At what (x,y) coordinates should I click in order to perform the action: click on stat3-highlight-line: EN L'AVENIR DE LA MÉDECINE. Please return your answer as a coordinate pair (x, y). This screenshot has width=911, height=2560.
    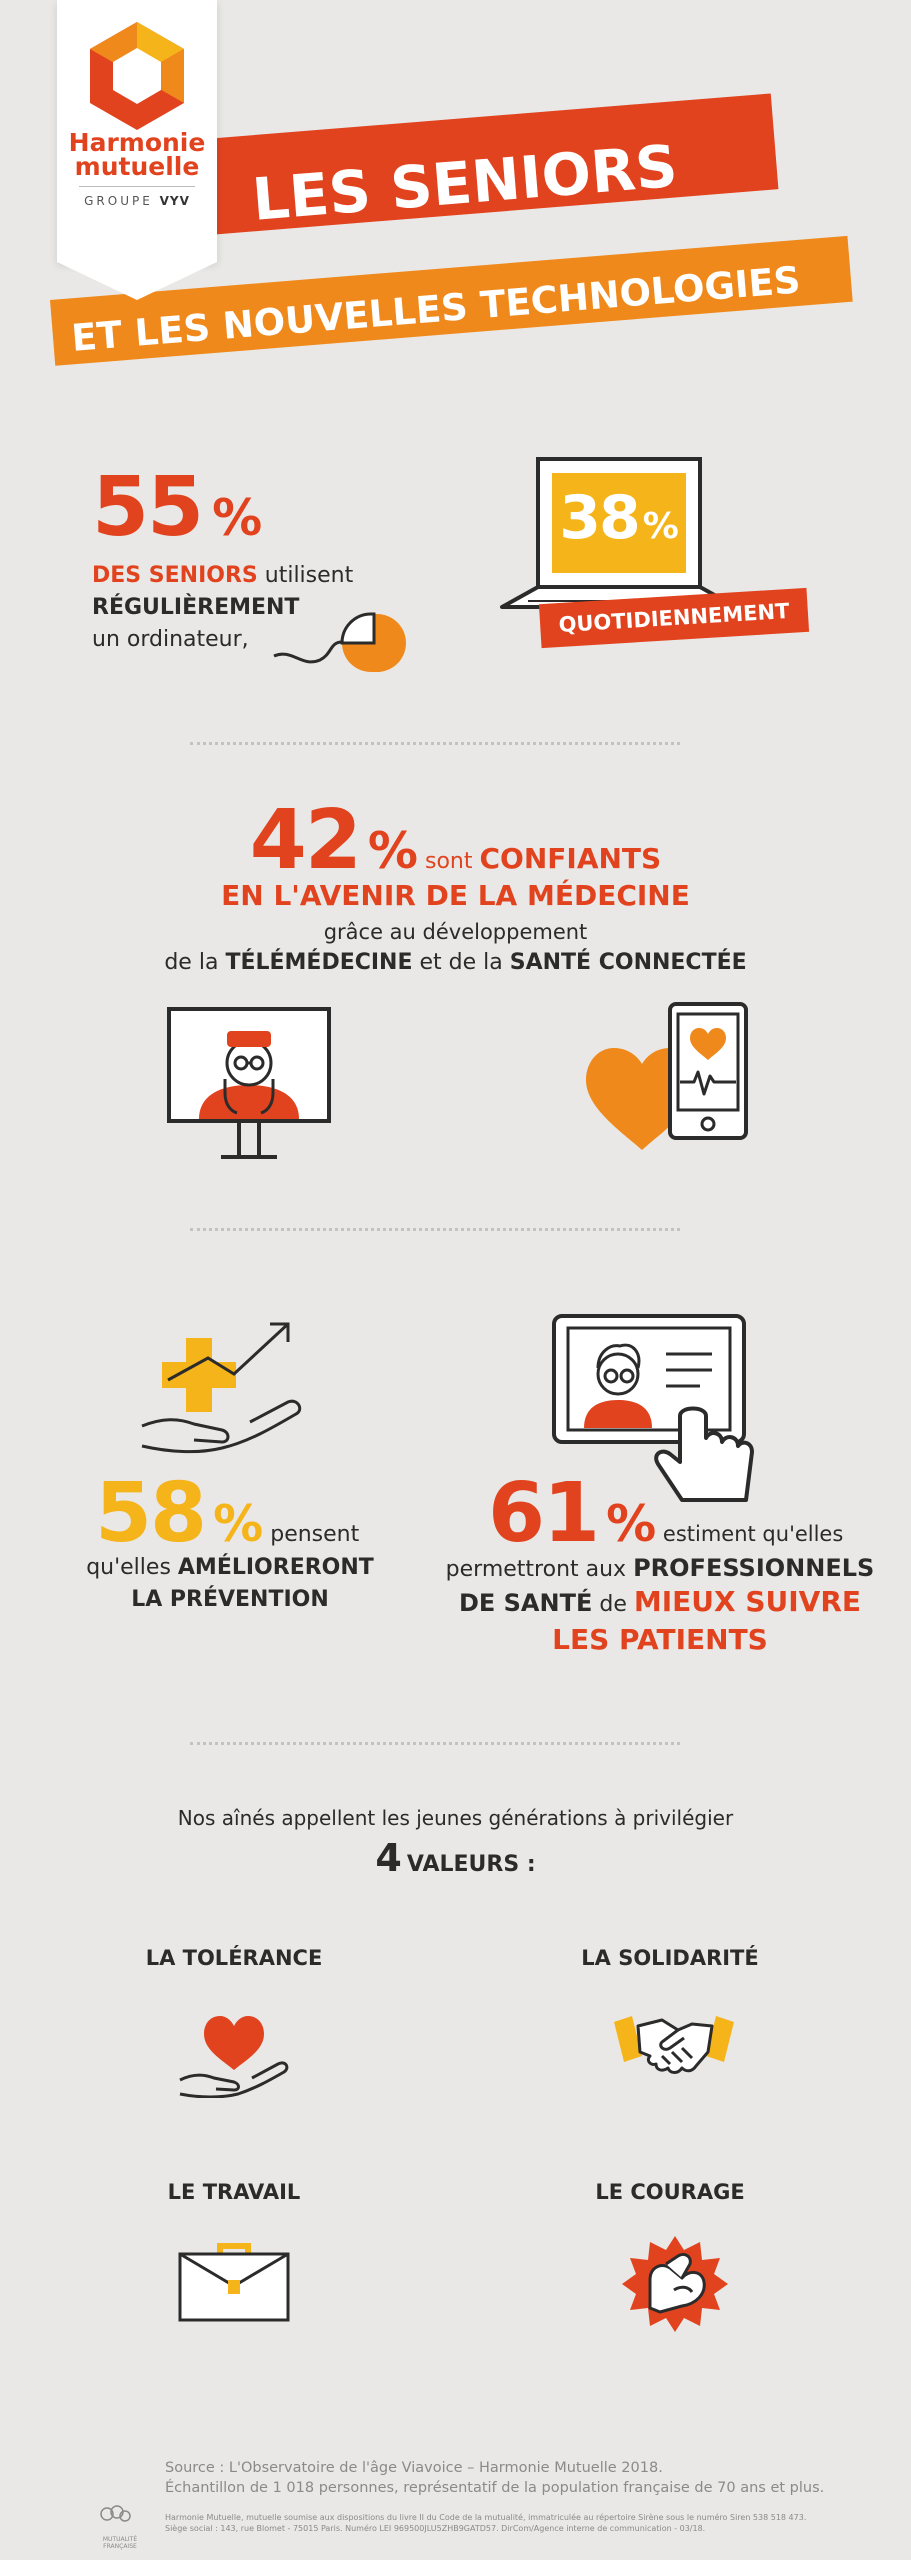
    Looking at the image, I should click on (455, 895).